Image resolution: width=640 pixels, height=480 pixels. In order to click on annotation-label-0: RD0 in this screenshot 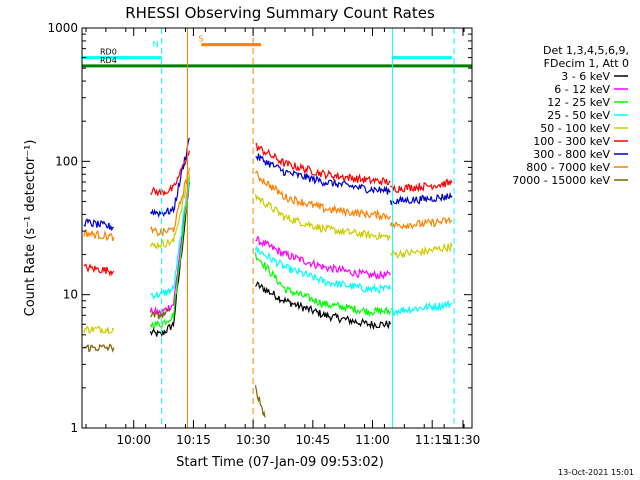, I will do `click(108, 52)`.